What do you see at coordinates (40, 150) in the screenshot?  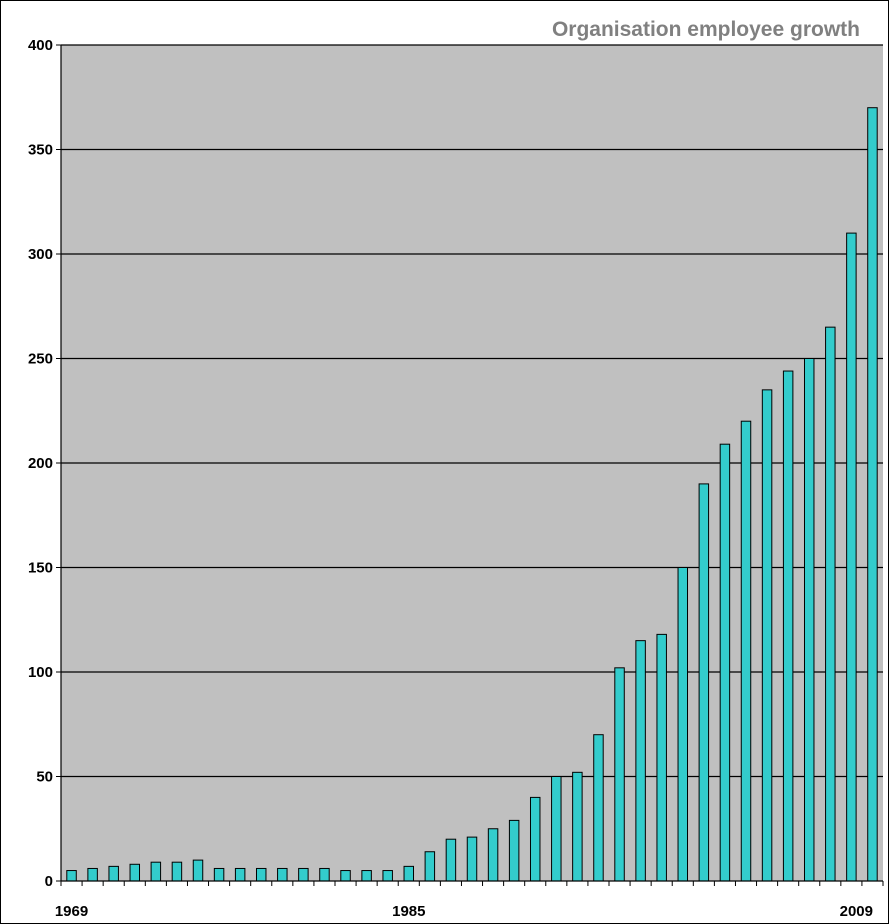 I see `y-tick-label: 350` at bounding box center [40, 150].